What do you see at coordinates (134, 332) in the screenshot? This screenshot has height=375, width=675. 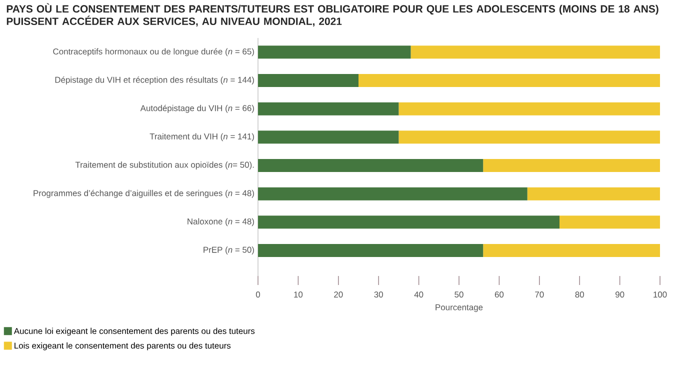 I see `legend-label: Aucune loi exigeant le consentement des parents ou des tuteurs` at bounding box center [134, 332].